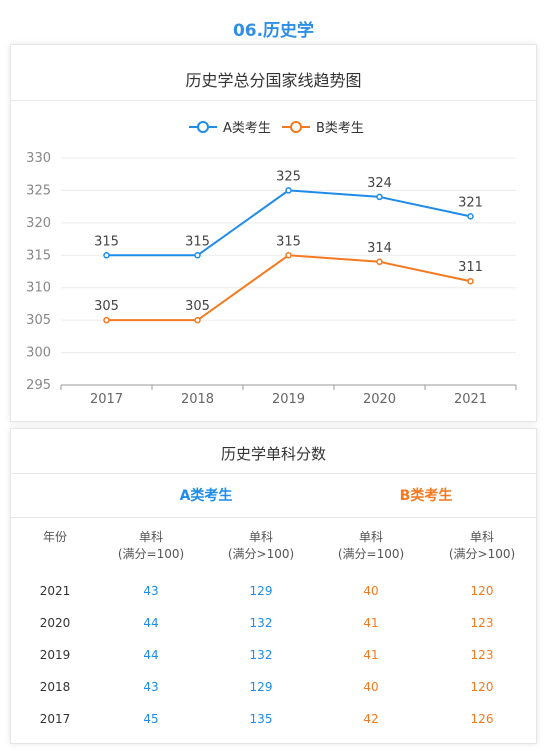  What do you see at coordinates (482, 546) in the screenshot?
I see `col-header-b-gt100: 单科 (满分>100)` at bounding box center [482, 546].